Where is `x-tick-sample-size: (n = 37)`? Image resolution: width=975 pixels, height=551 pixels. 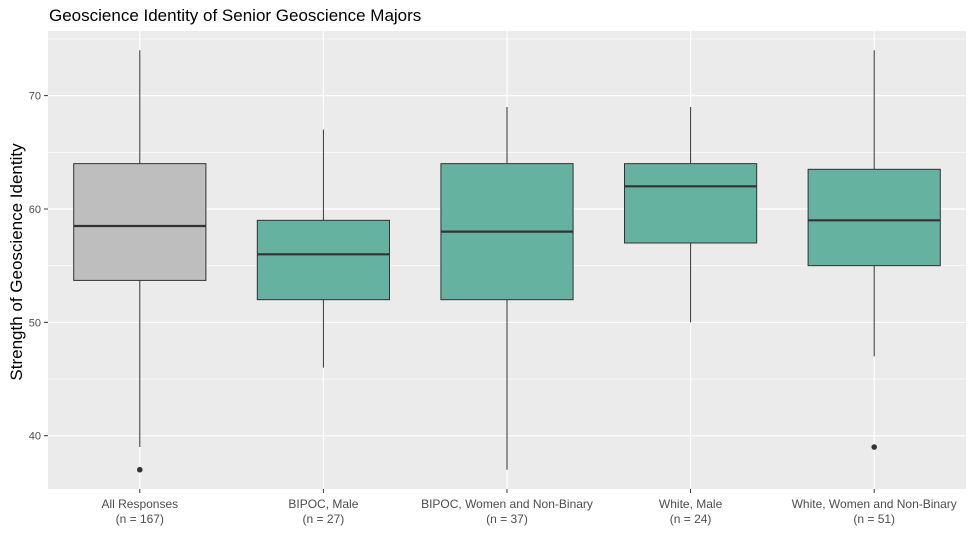
x-tick-sample-size: (n = 37) is located at coordinates (507, 519).